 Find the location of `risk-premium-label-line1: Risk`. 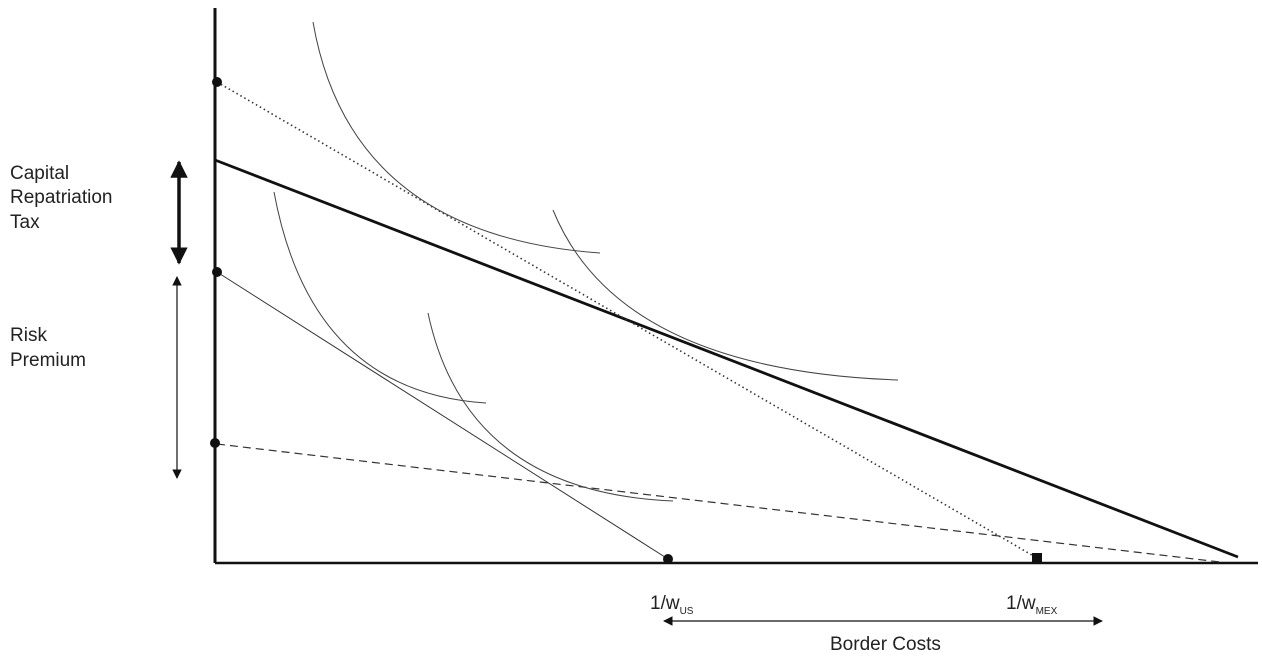

risk-premium-label-line1: Risk is located at coordinates (28, 335).